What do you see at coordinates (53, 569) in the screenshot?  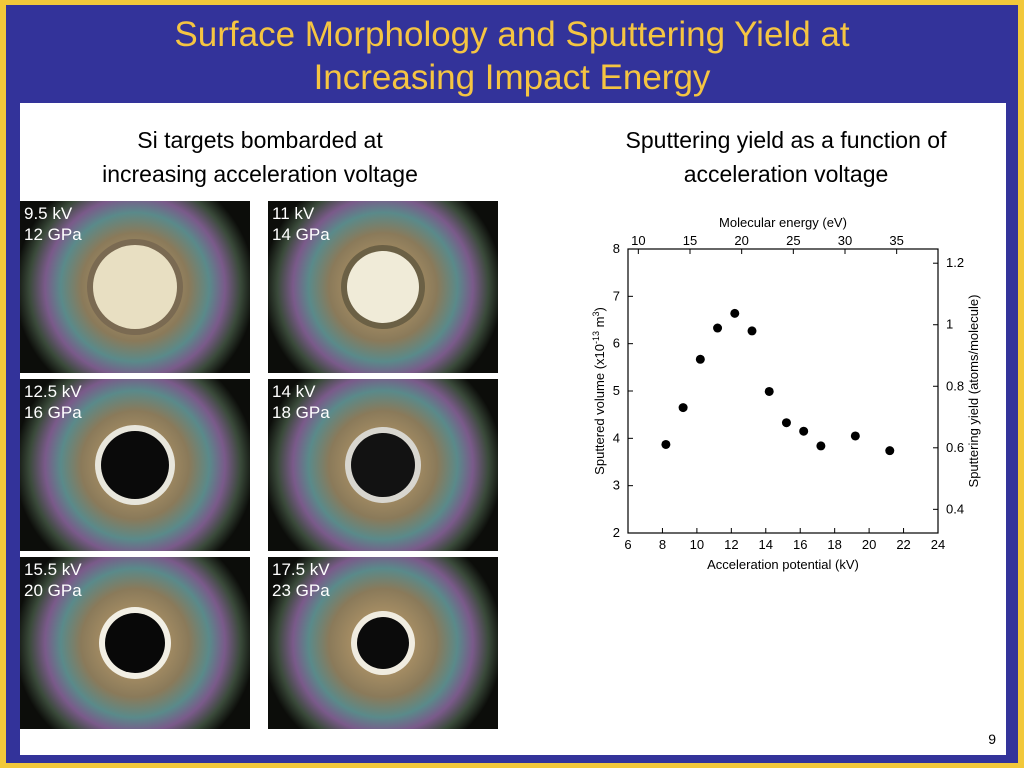 I see `voltage-label: 15.5 kV` at bounding box center [53, 569].